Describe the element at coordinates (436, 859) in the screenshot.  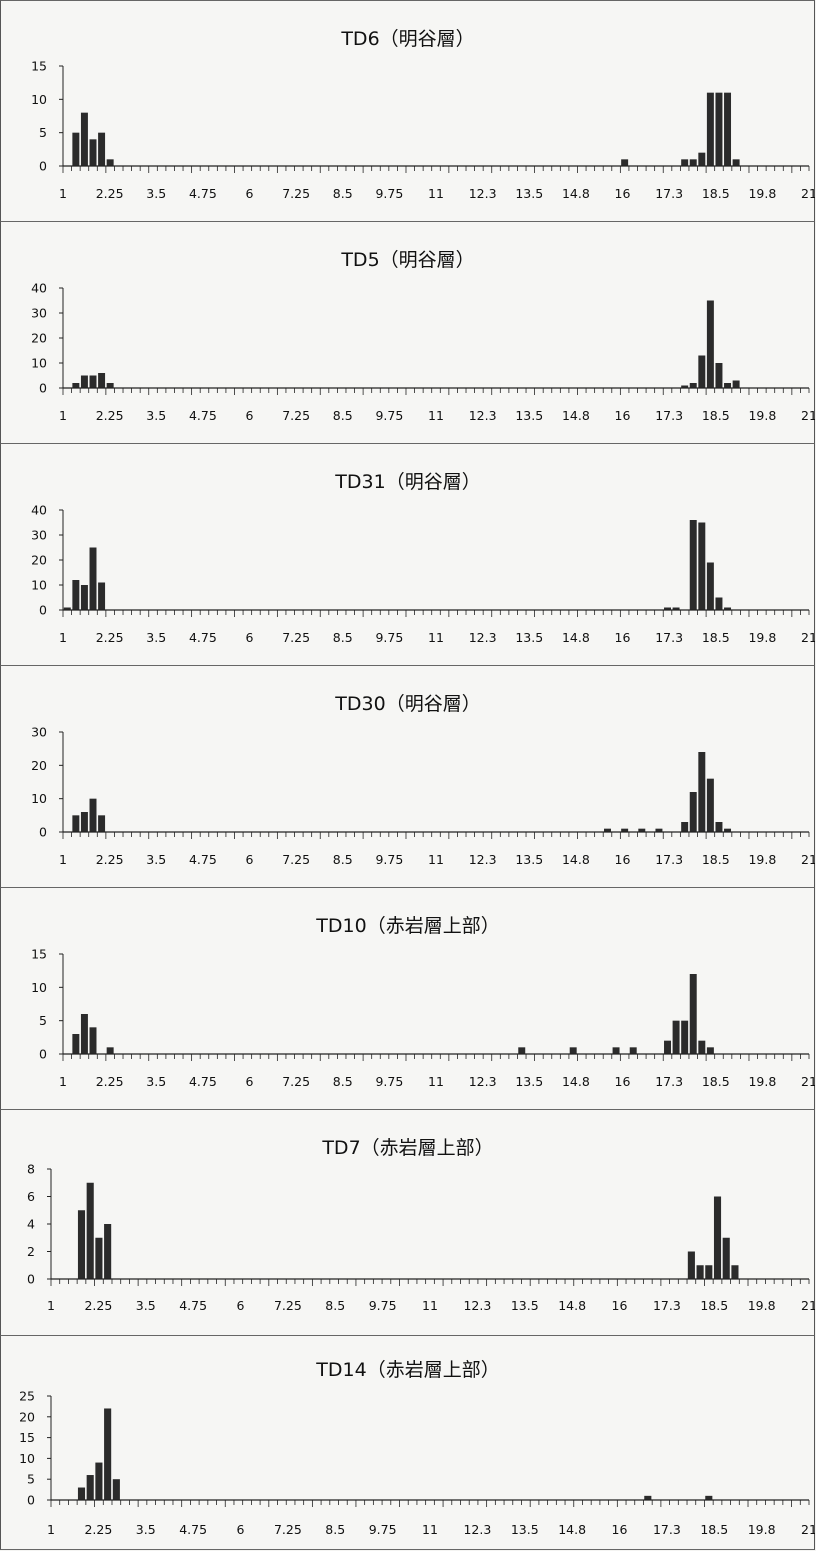
I see `x-tick-label: 11` at that location.